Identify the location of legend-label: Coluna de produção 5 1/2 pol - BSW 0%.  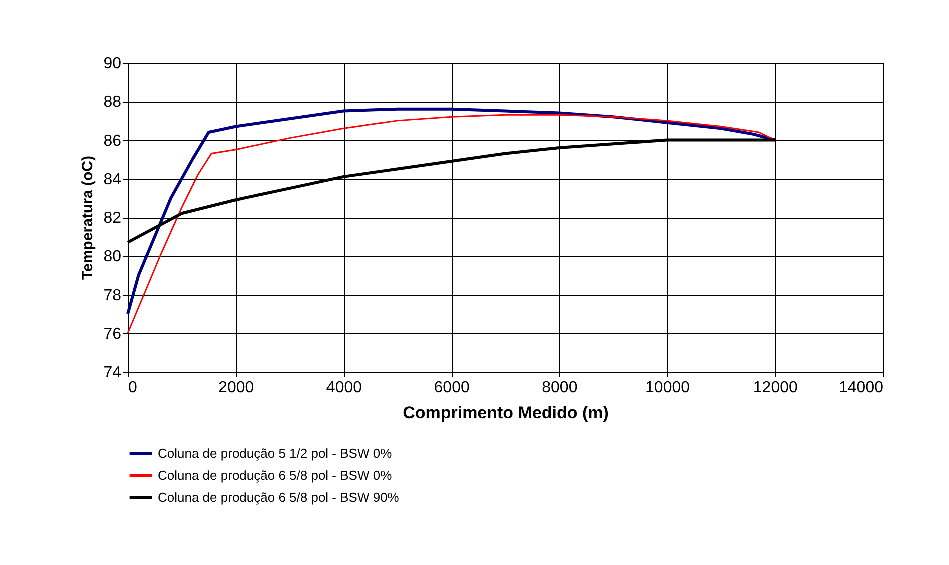
(275, 453).